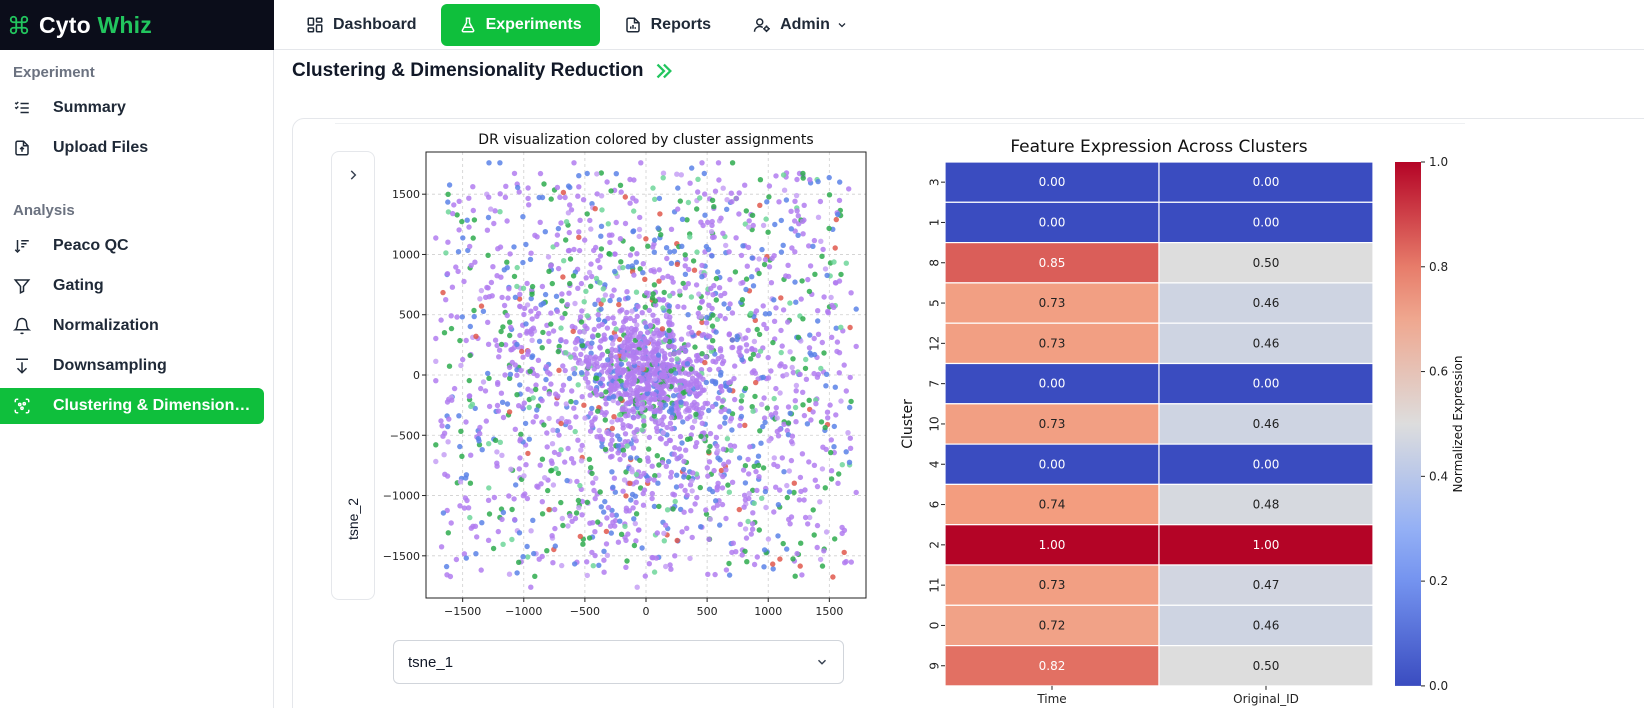 The image size is (1644, 708). I want to click on heatmap-cell, so click(1266, 464).